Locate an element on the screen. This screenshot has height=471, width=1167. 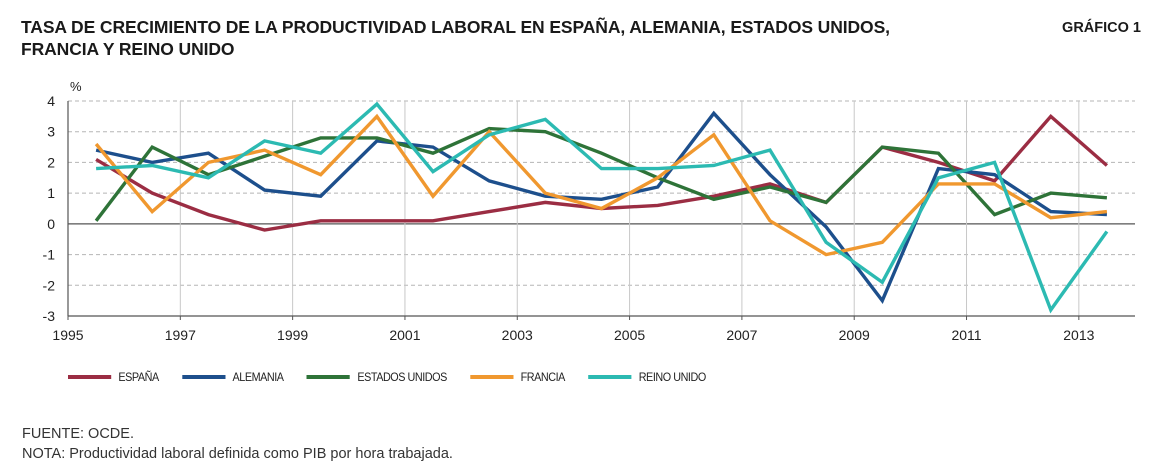
x-tick-label: 1999 is located at coordinates (292, 335).